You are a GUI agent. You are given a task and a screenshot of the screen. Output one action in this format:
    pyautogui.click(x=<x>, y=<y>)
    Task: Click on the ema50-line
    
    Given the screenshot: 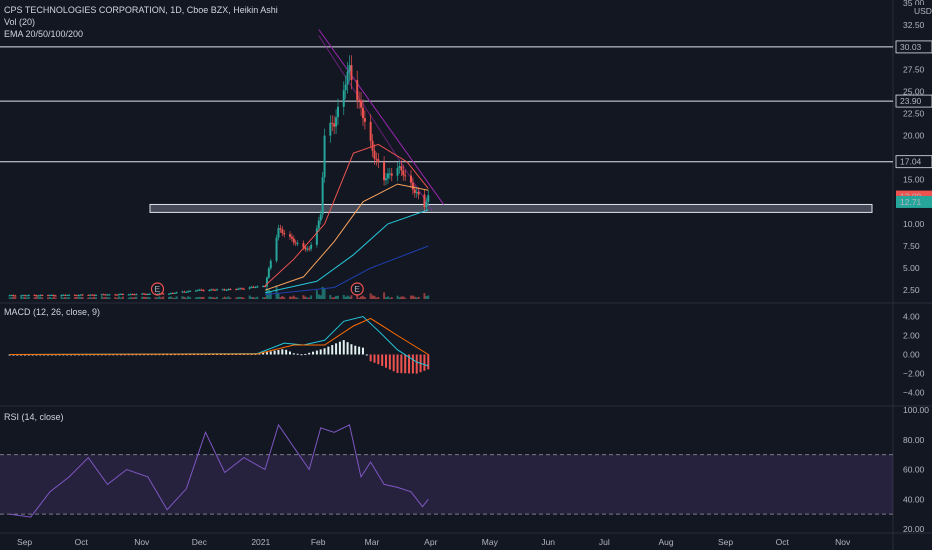 What is the action you would take?
    pyautogui.click(x=346, y=237)
    